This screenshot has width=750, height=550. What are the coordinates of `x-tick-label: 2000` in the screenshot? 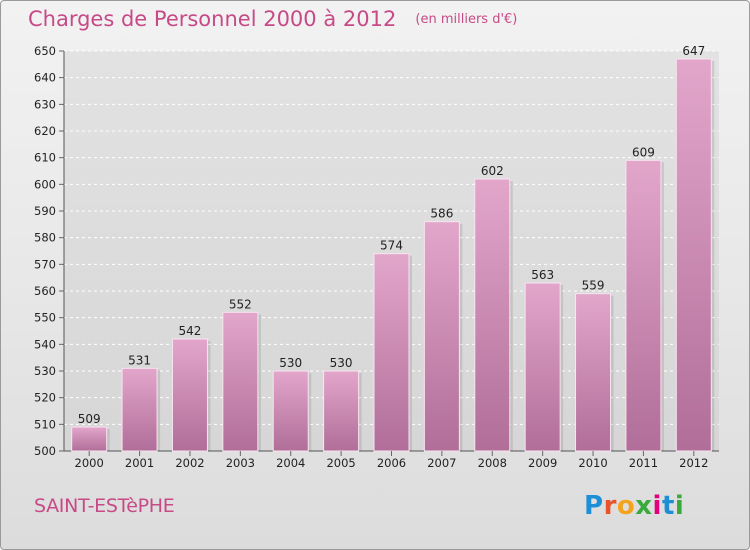 It's located at (89, 463).